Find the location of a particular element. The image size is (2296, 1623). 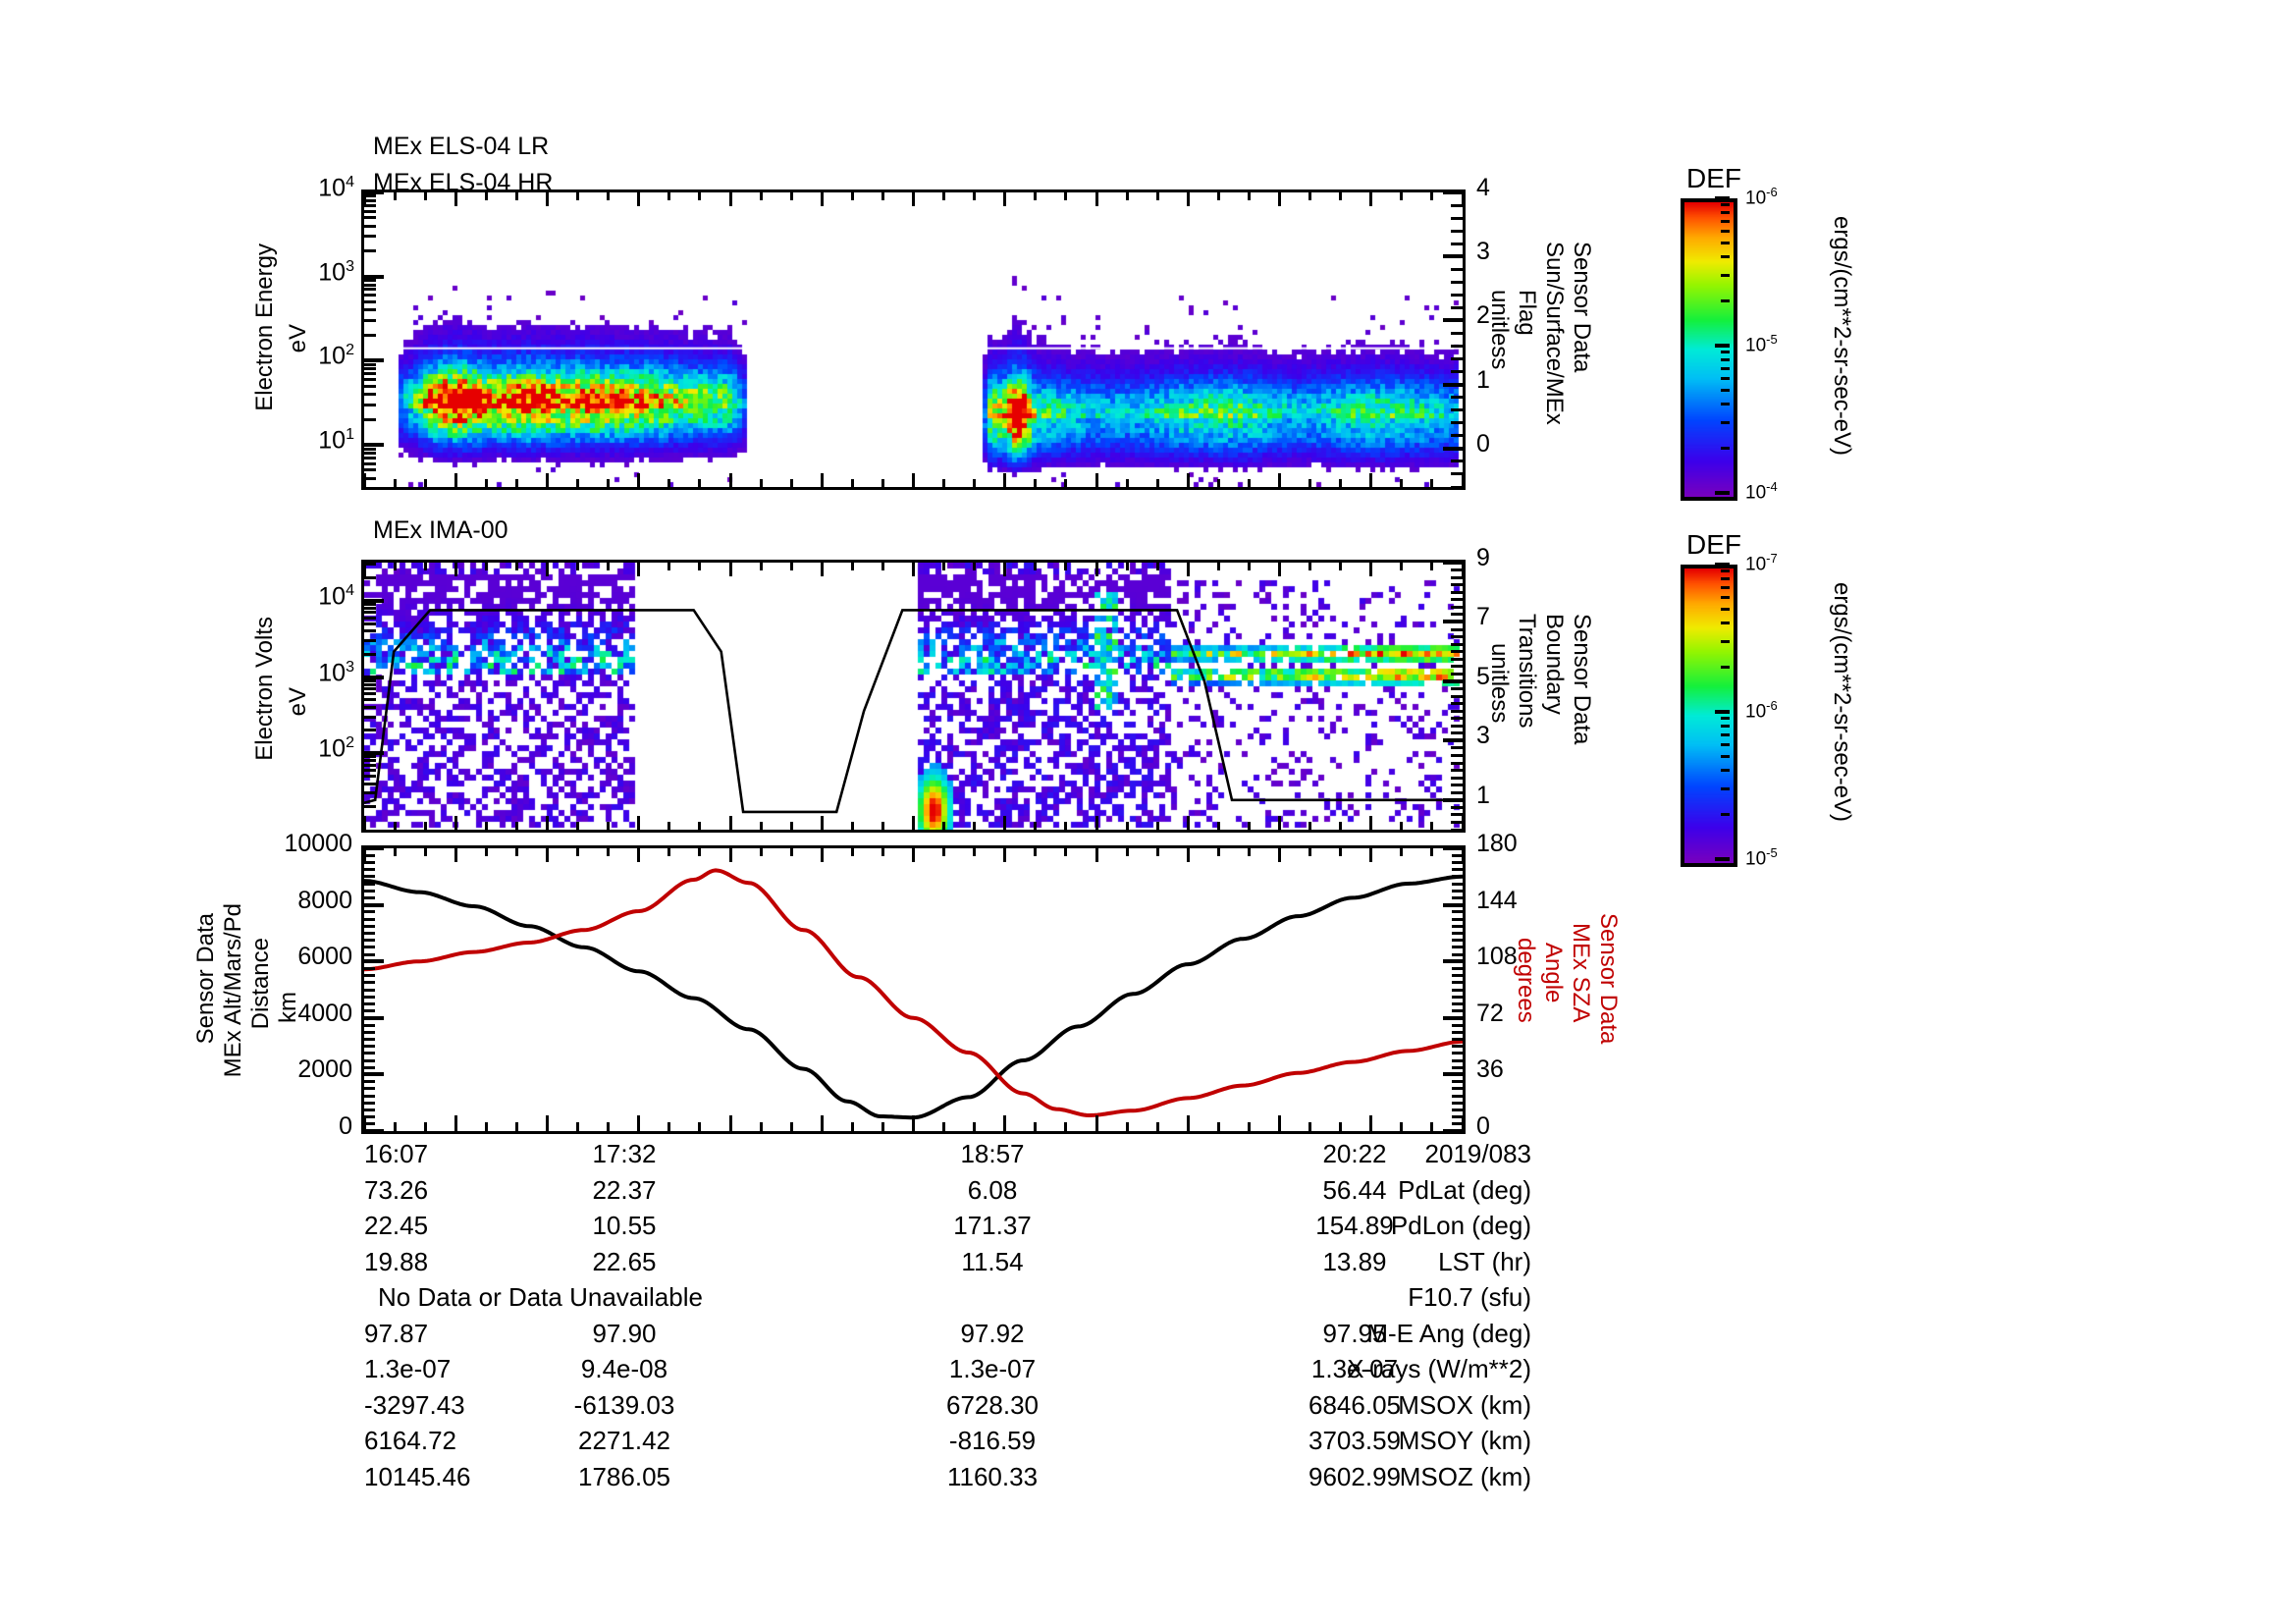

y-major-tick is located at coordinates (374, 192).